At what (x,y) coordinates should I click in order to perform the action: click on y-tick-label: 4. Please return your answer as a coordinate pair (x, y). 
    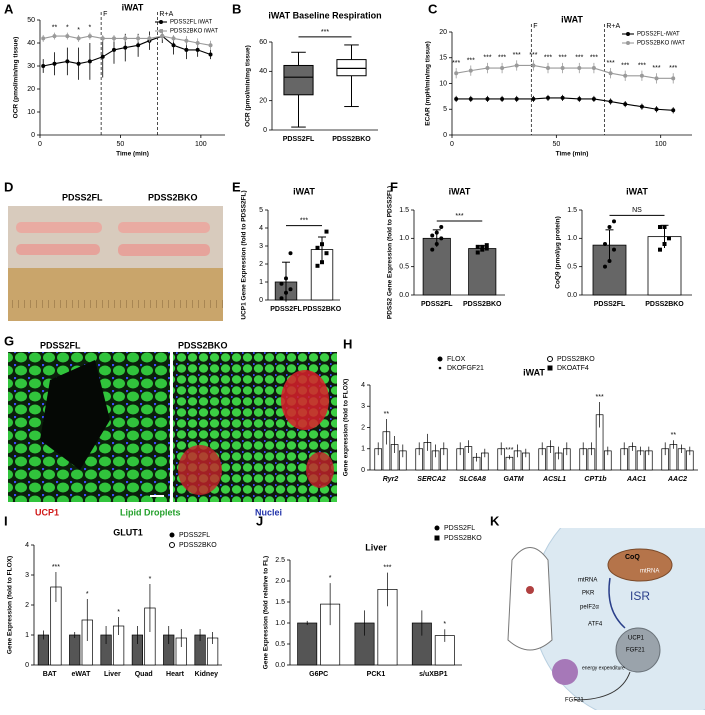
    Looking at the image, I should click on (27, 545).